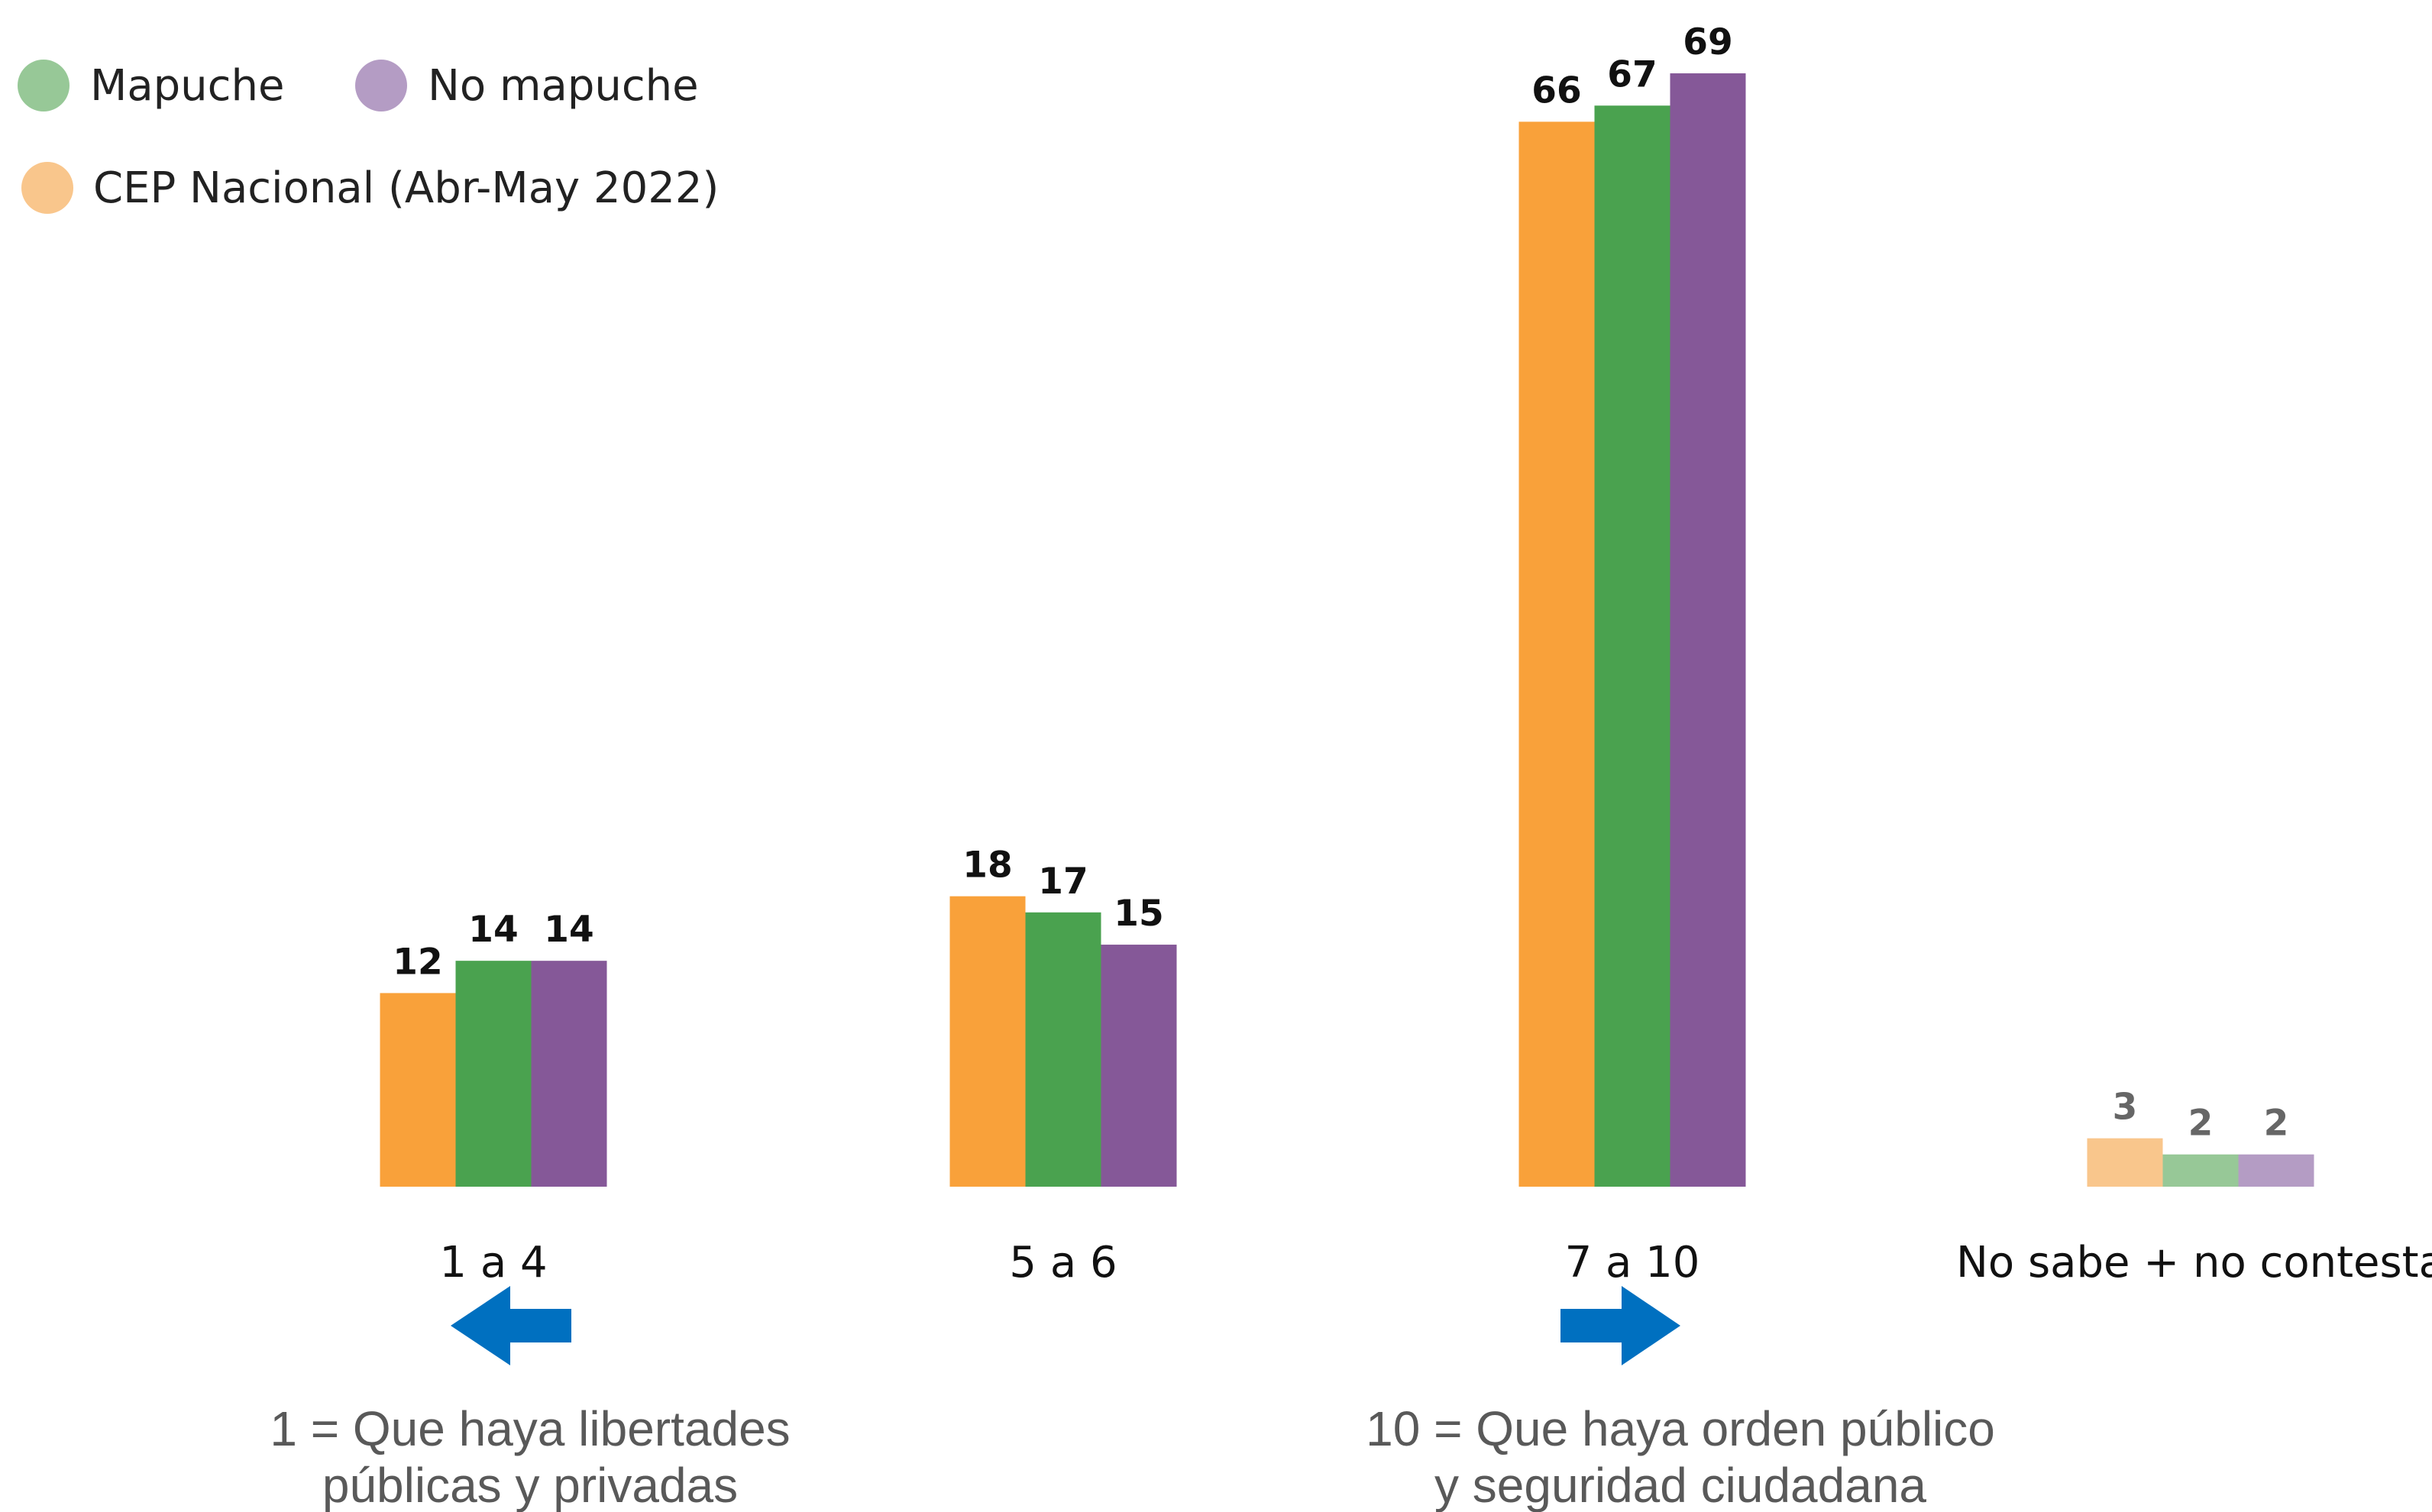 Image resolution: width=2432 pixels, height=1512 pixels. What do you see at coordinates (1435, 1263) in the screenshot?
I see `category-labels-group: 1 a 4 5 a 6 7 a 10 No sabe + no contesta` at bounding box center [1435, 1263].